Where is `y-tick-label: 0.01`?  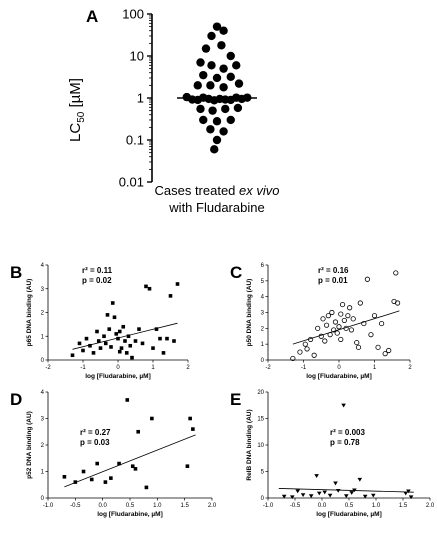
y-tick-label: 0.01 is located at coordinates (131, 182).